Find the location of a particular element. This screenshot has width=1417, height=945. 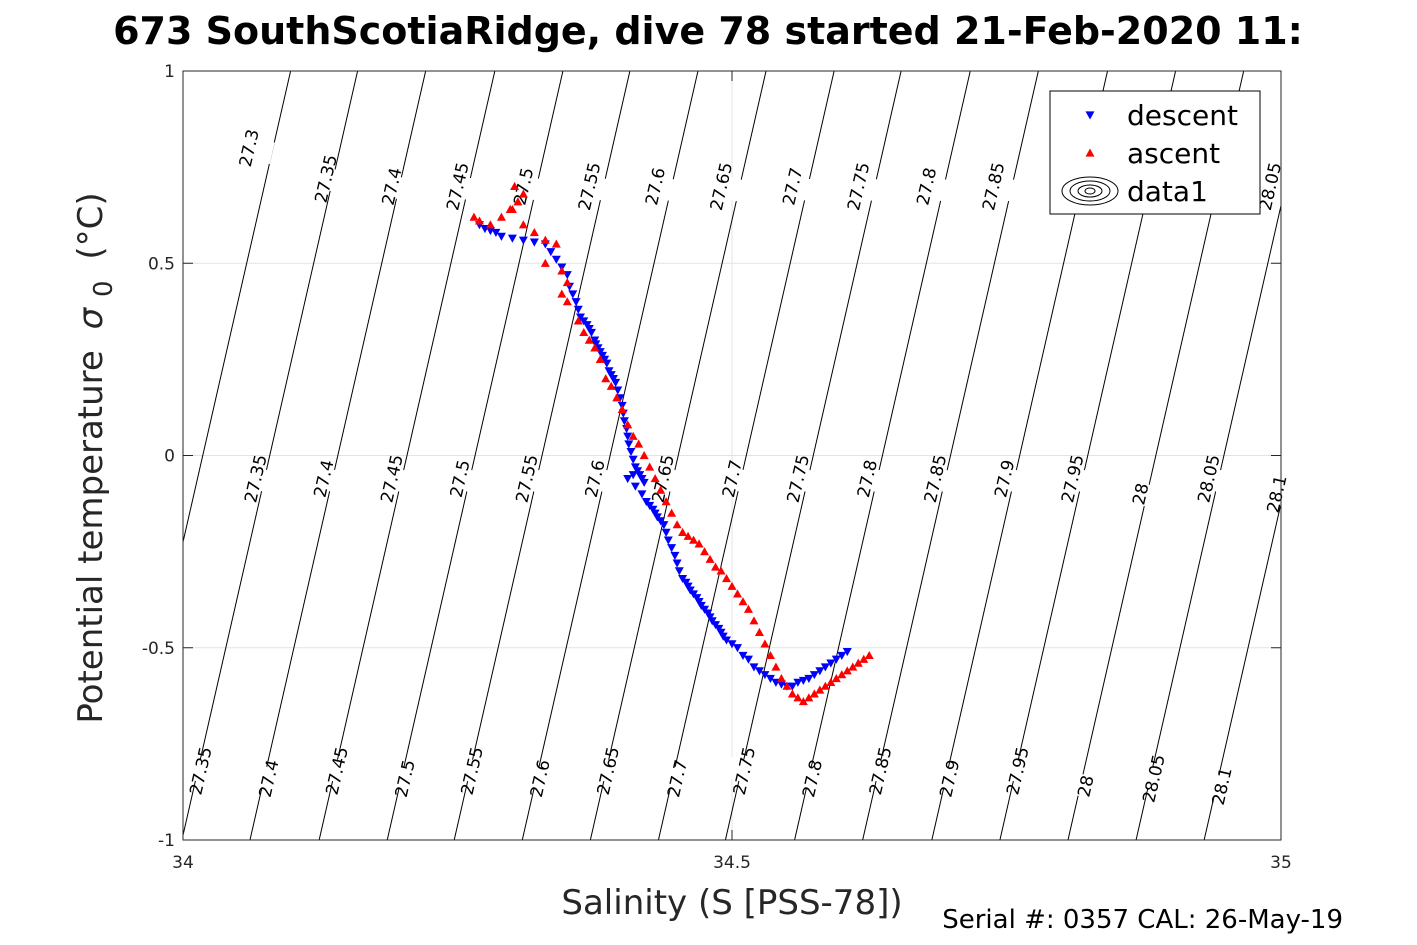

contour-line-27.35 is located at coordinates (271, 454).